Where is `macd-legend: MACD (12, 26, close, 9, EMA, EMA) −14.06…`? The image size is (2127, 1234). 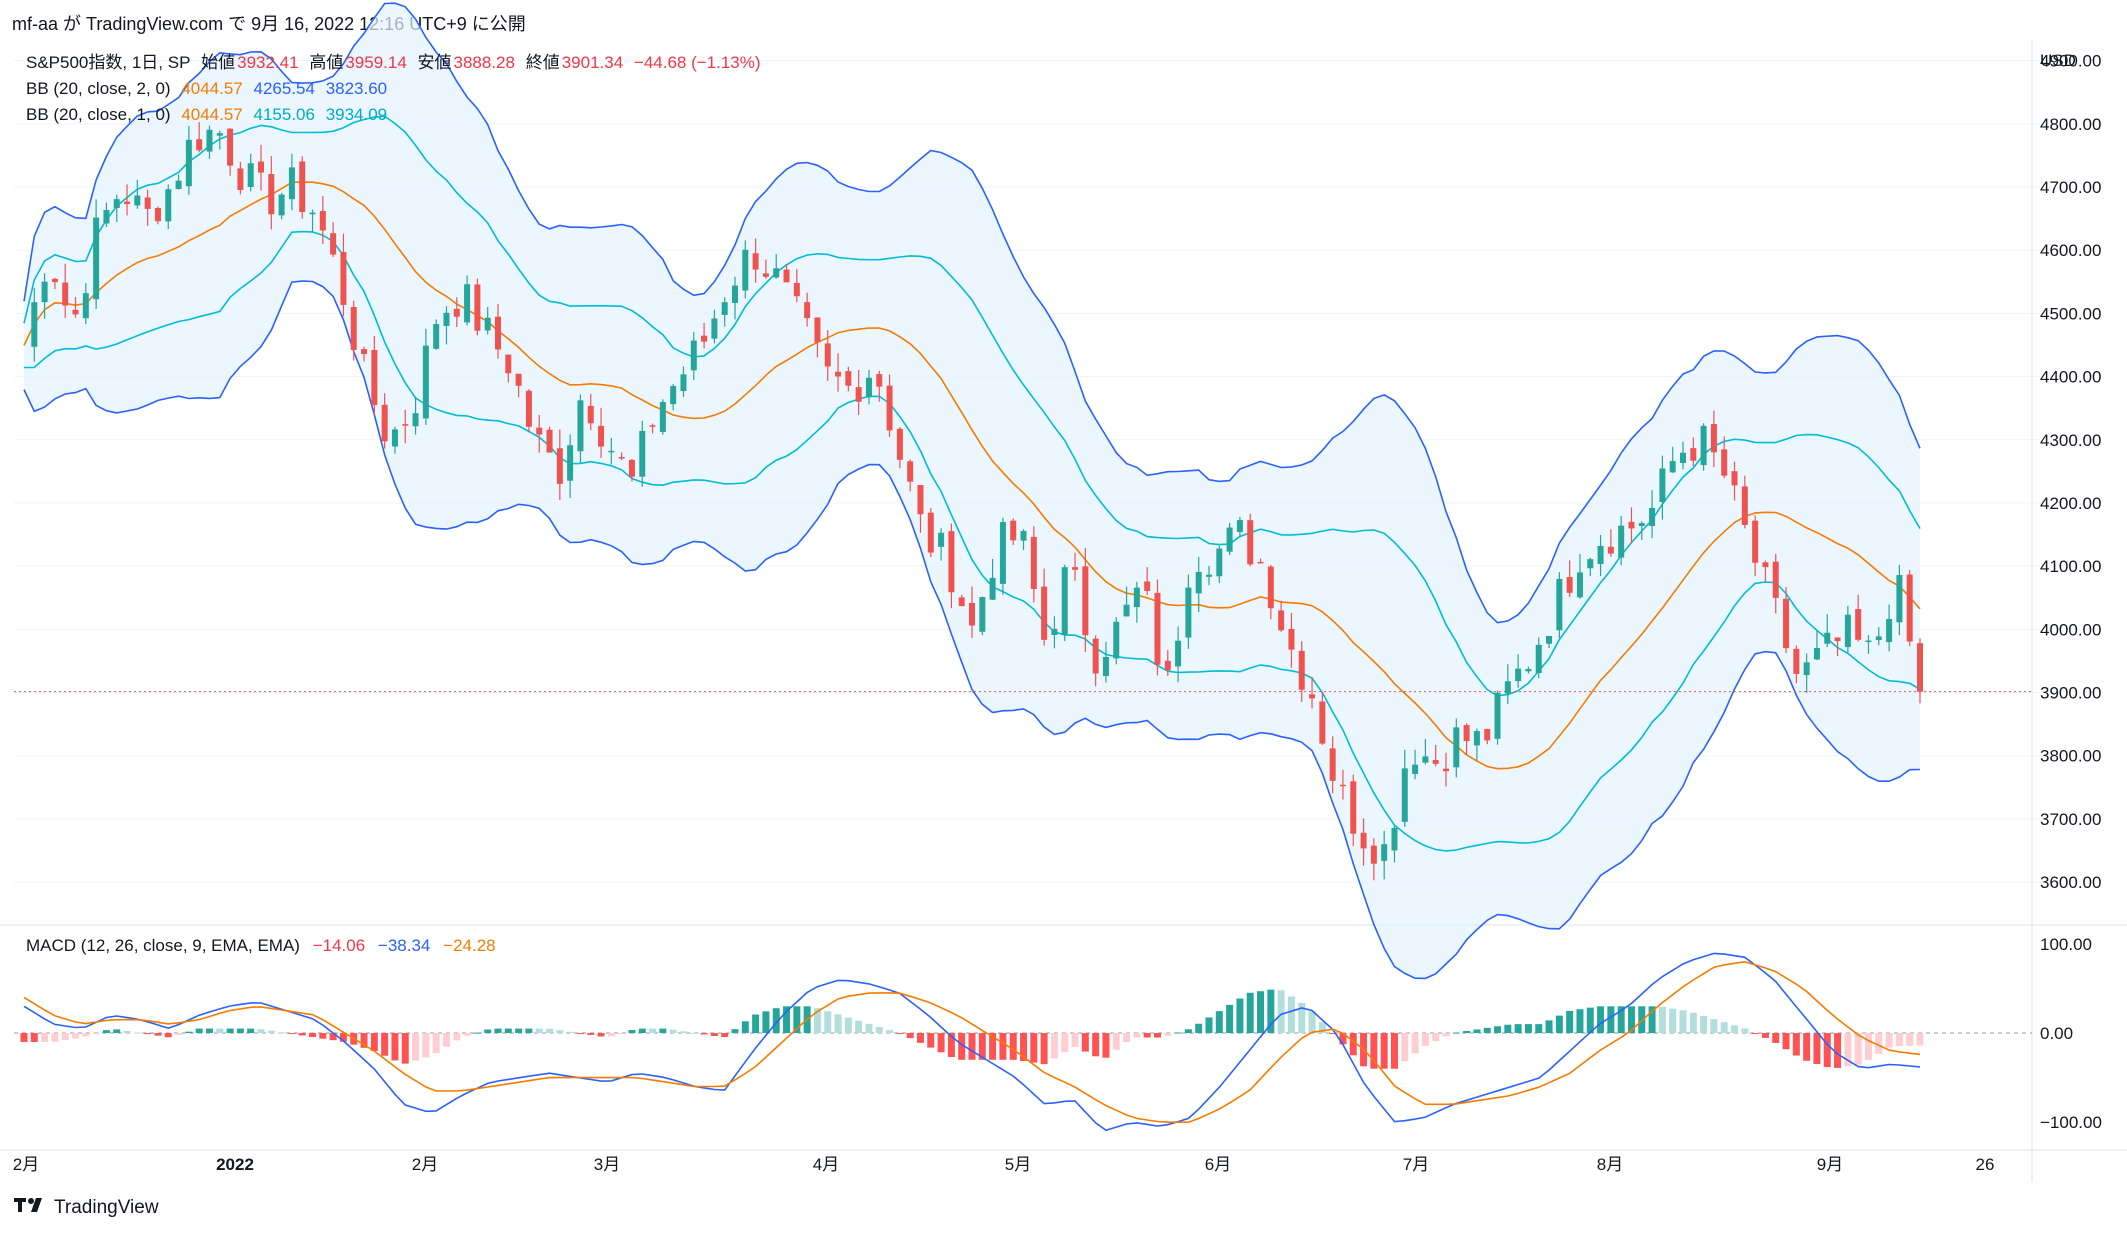 macd-legend: MACD (12, 26, close, 9, EMA, EMA) −14.06… is located at coordinates (265, 946).